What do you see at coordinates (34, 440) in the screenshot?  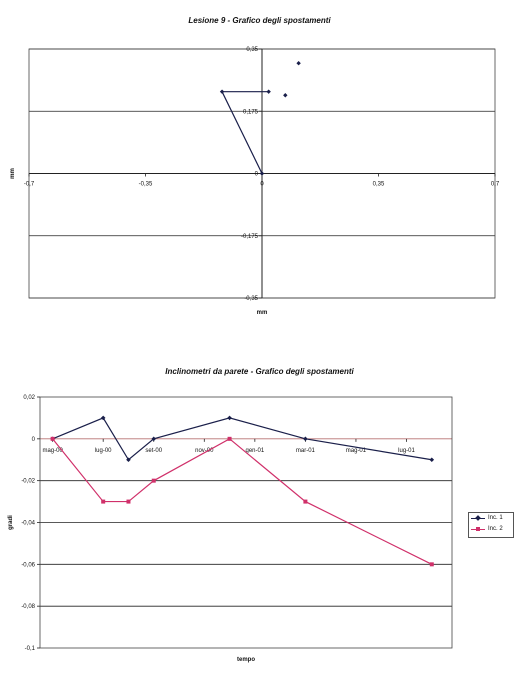 I see `chart2-y-tick-label: 0` at bounding box center [34, 440].